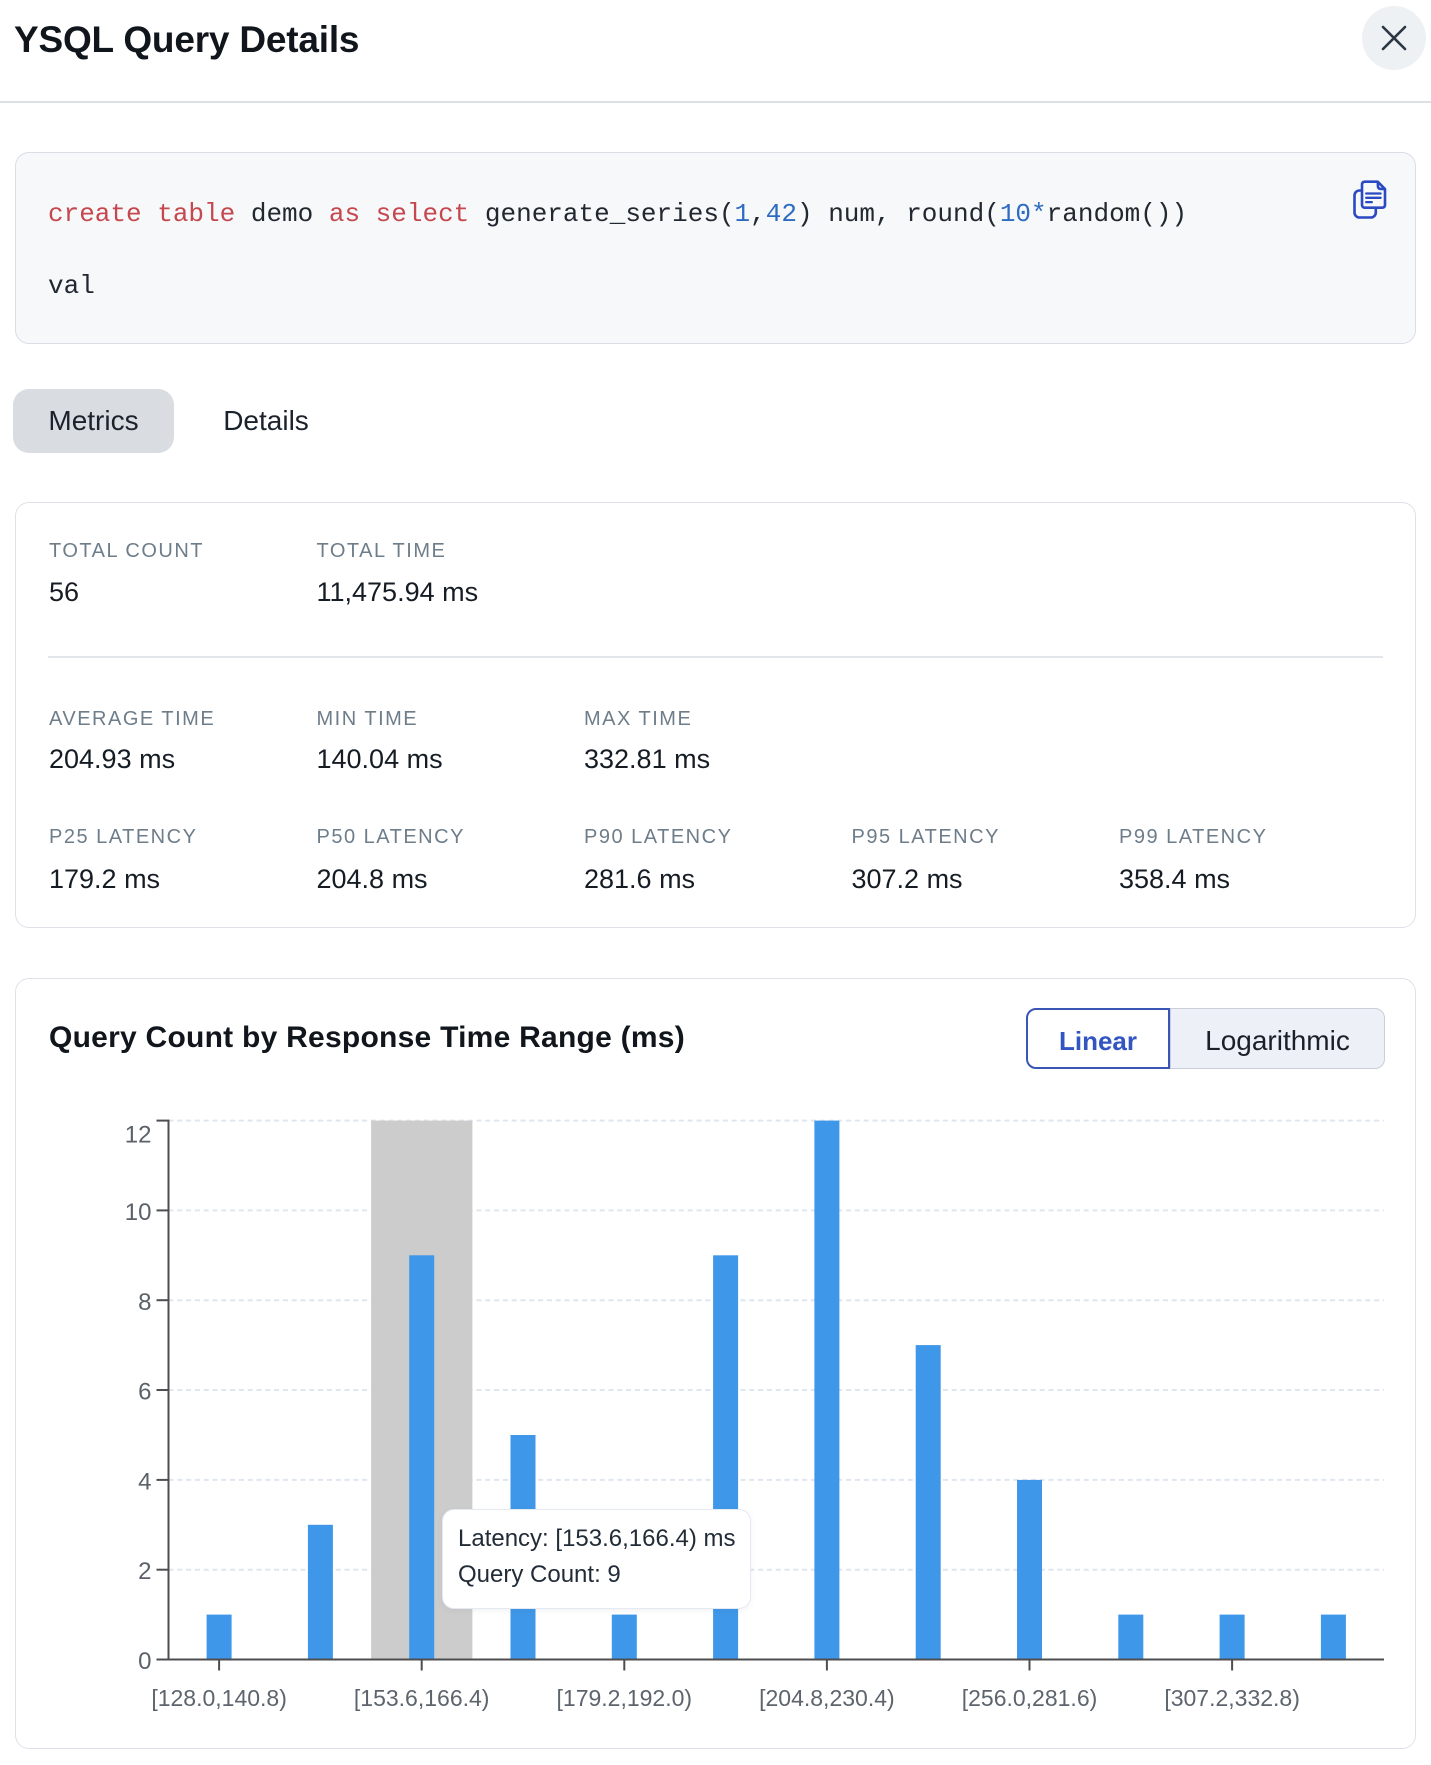 The height and width of the screenshot is (1765, 1431). What do you see at coordinates (144, 1481) in the screenshot?
I see `svg-text: 4` at bounding box center [144, 1481].